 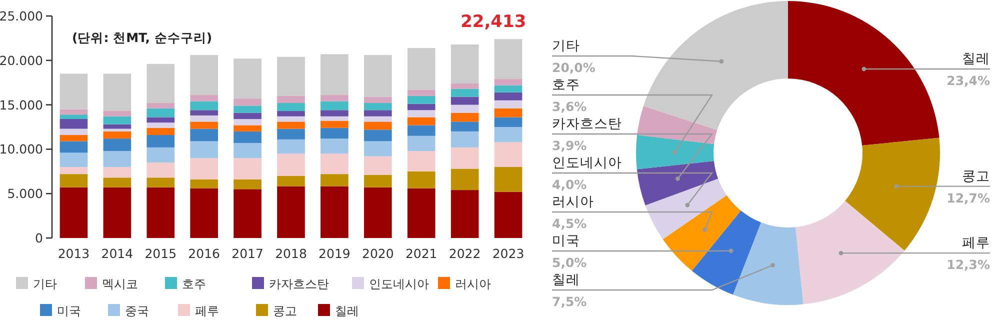 I want to click on data-label: 20,0%, so click(x=574, y=67).